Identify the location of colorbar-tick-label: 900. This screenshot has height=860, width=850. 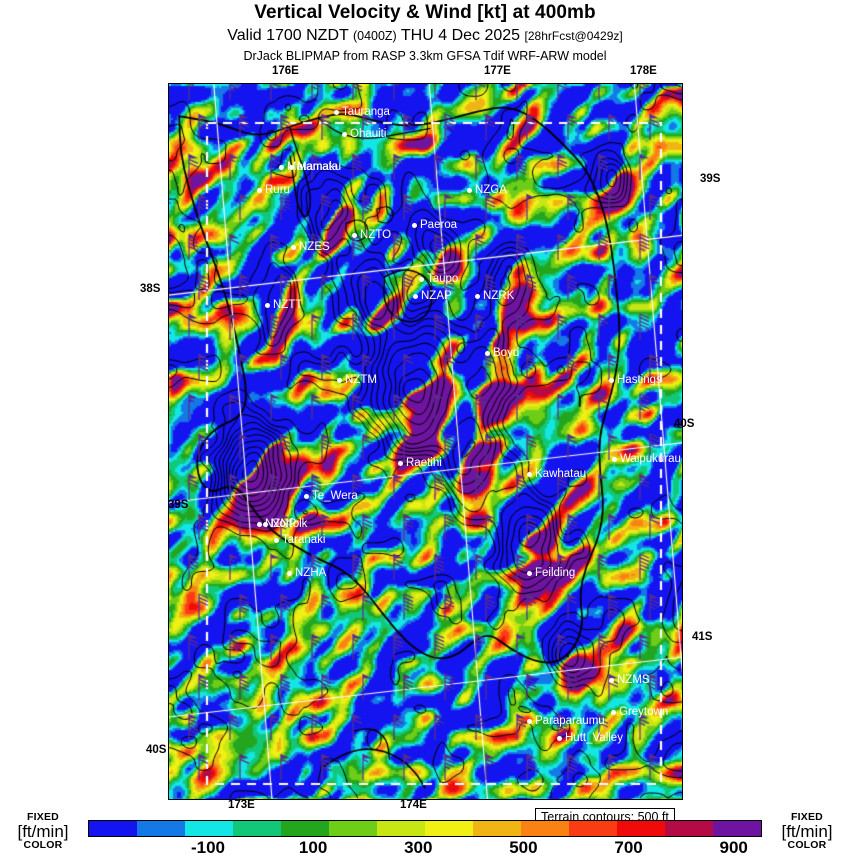
(733, 847).